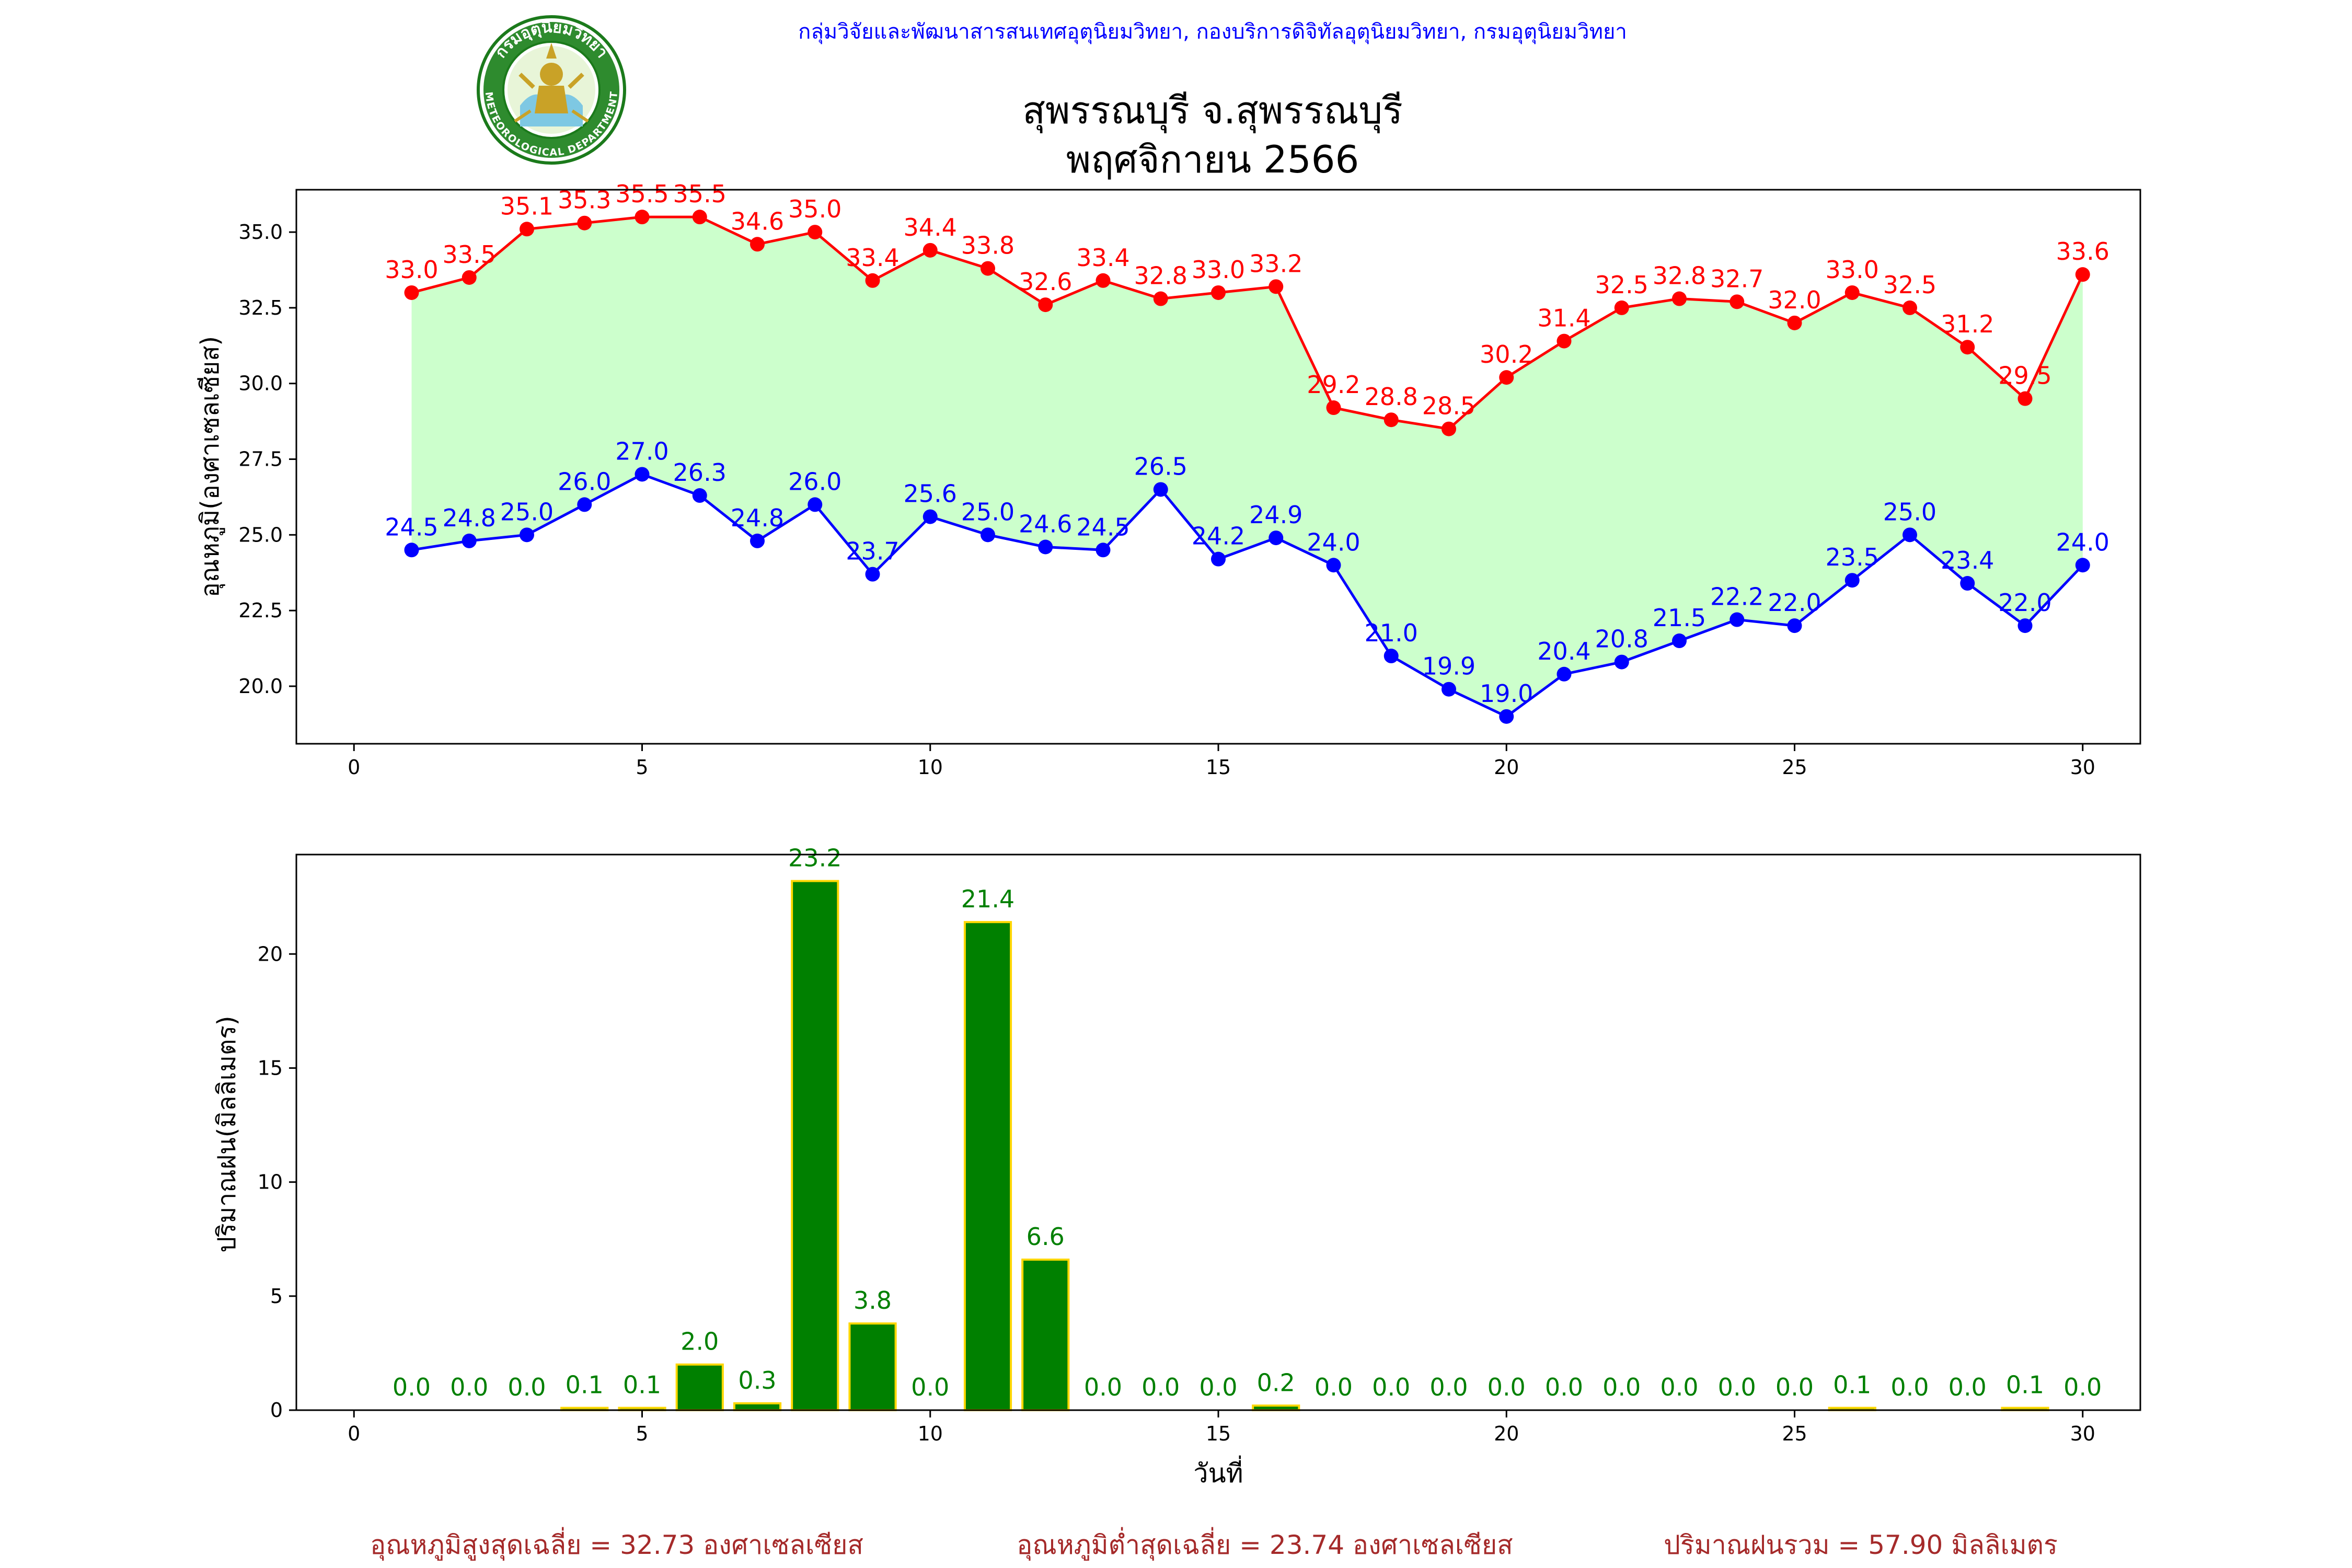 The height and width of the screenshot is (1568, 2352). Describe the element at coordinates (276, 1410) in the screenshot. I see `rainfall-y-tick-label: 0` at that location.